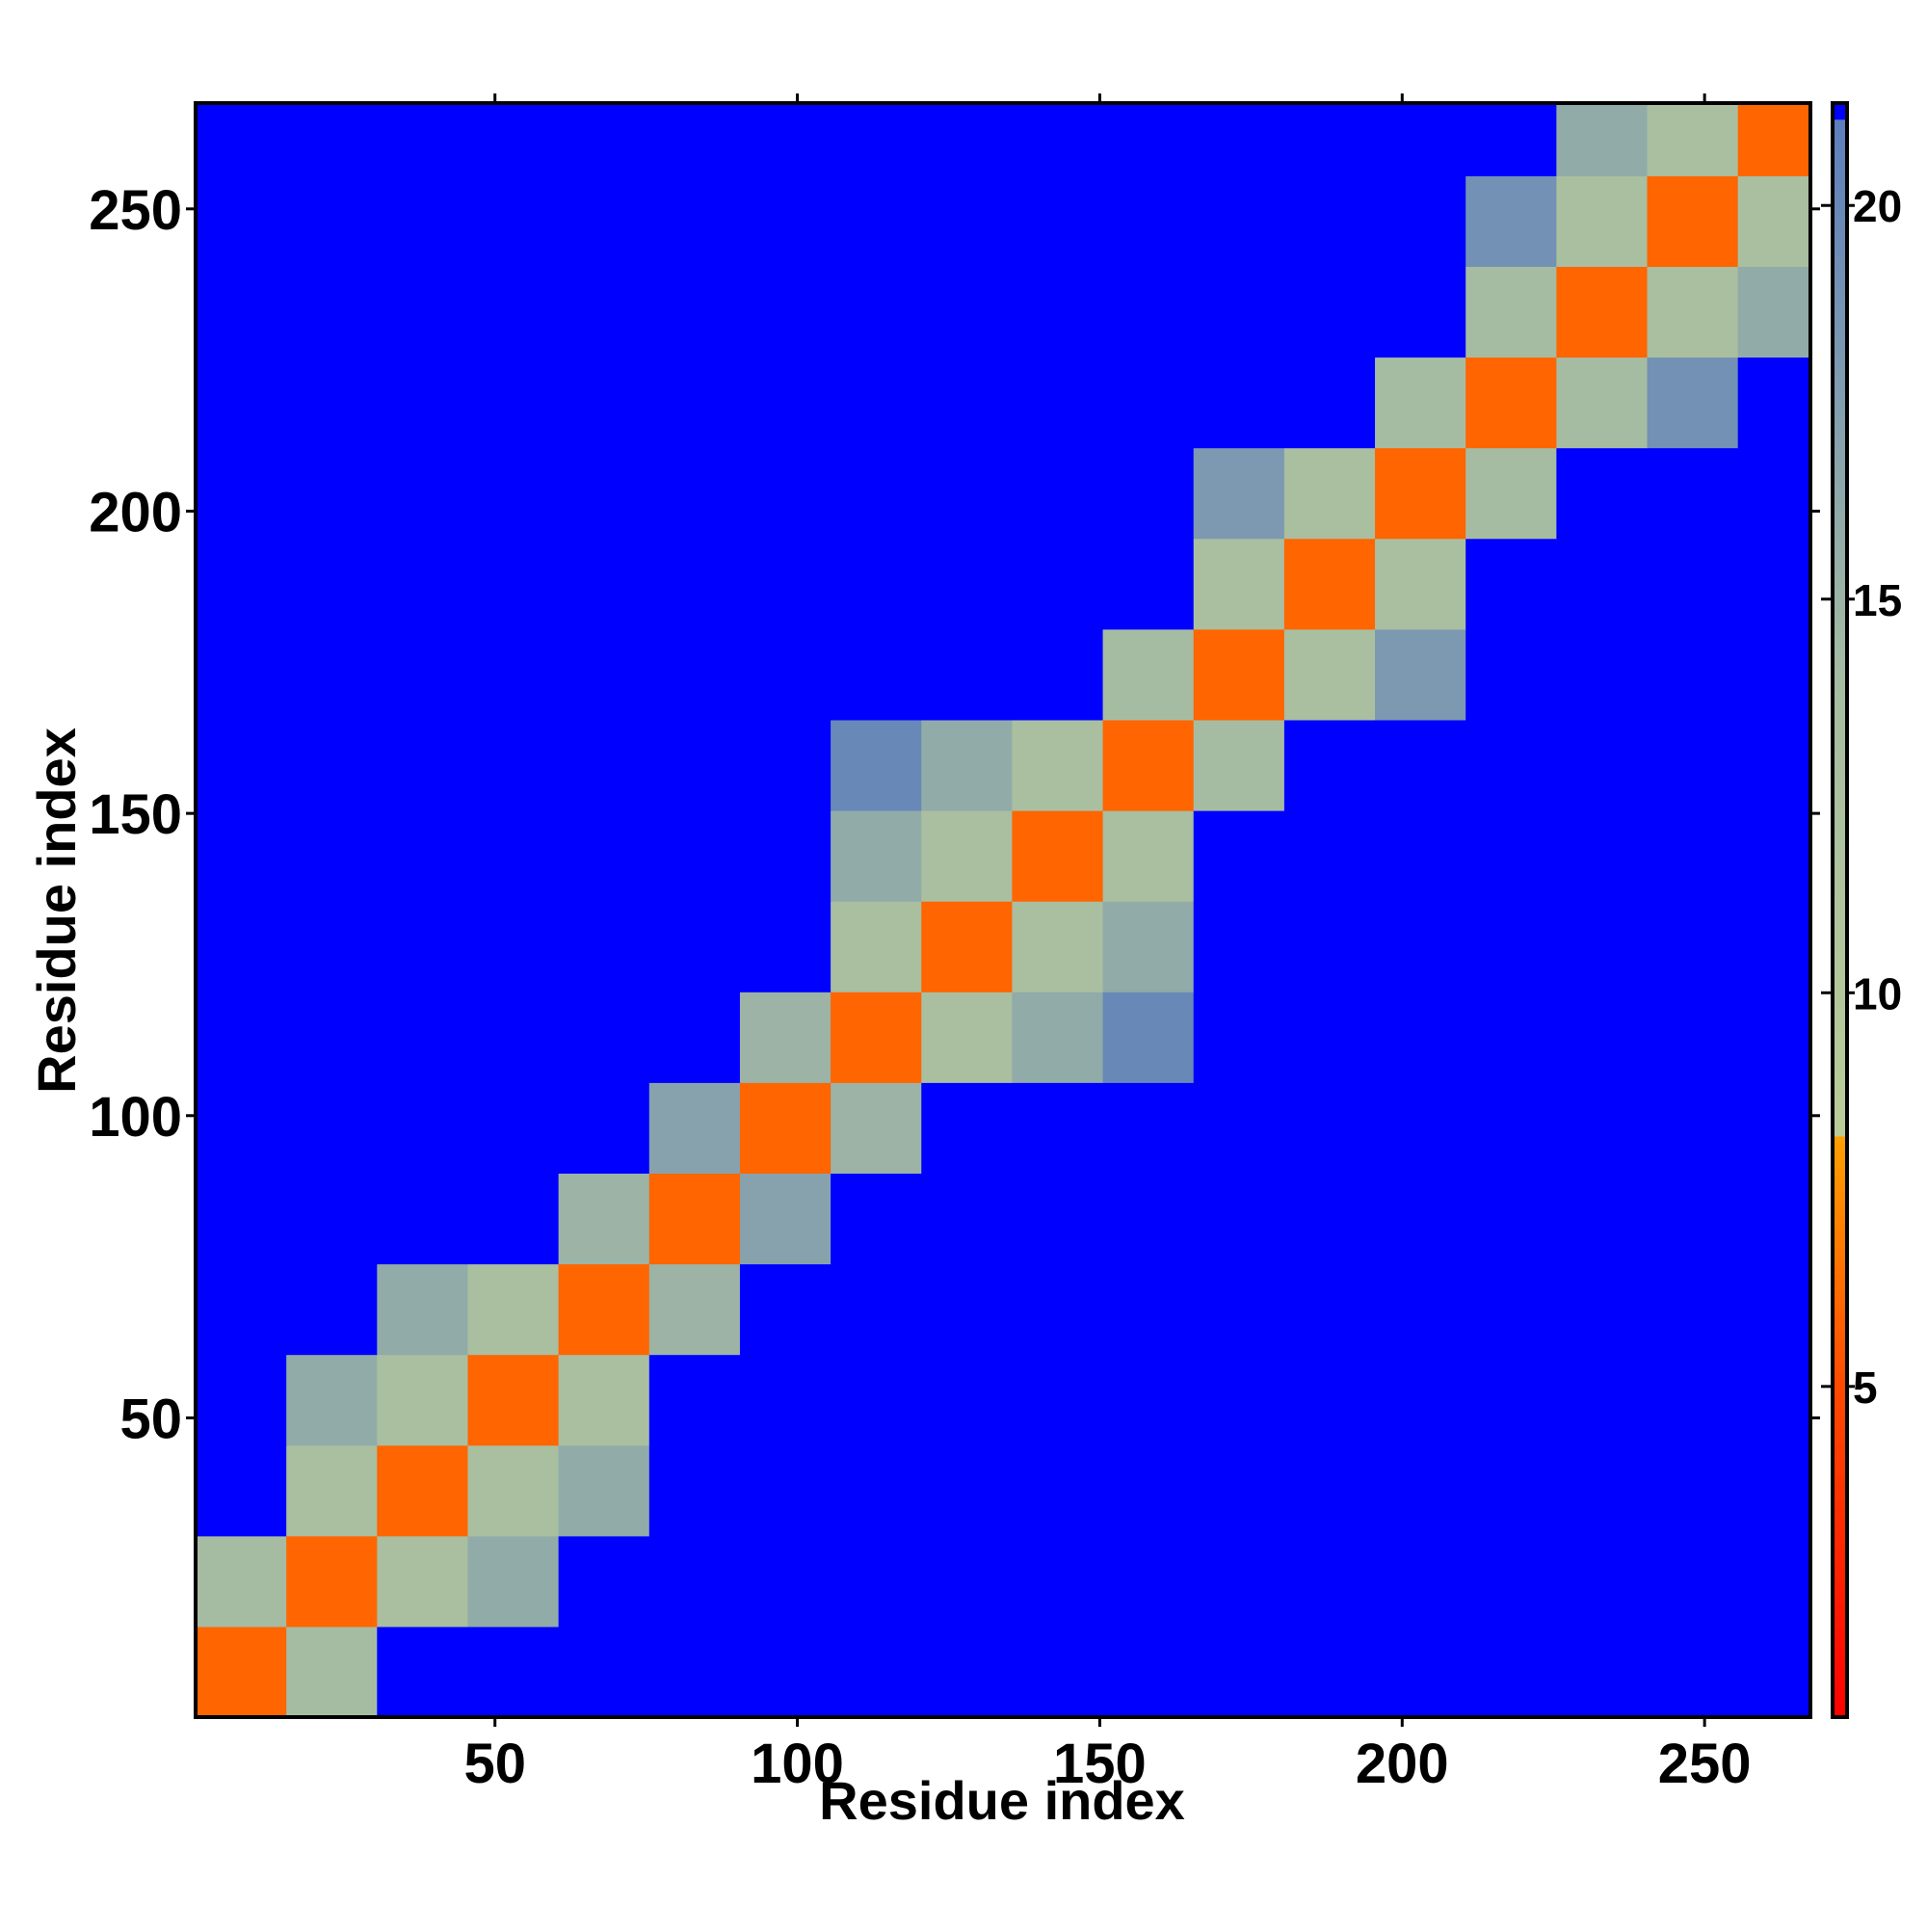  I want to click on x-tick-label: 200, so click(1402, 1764).